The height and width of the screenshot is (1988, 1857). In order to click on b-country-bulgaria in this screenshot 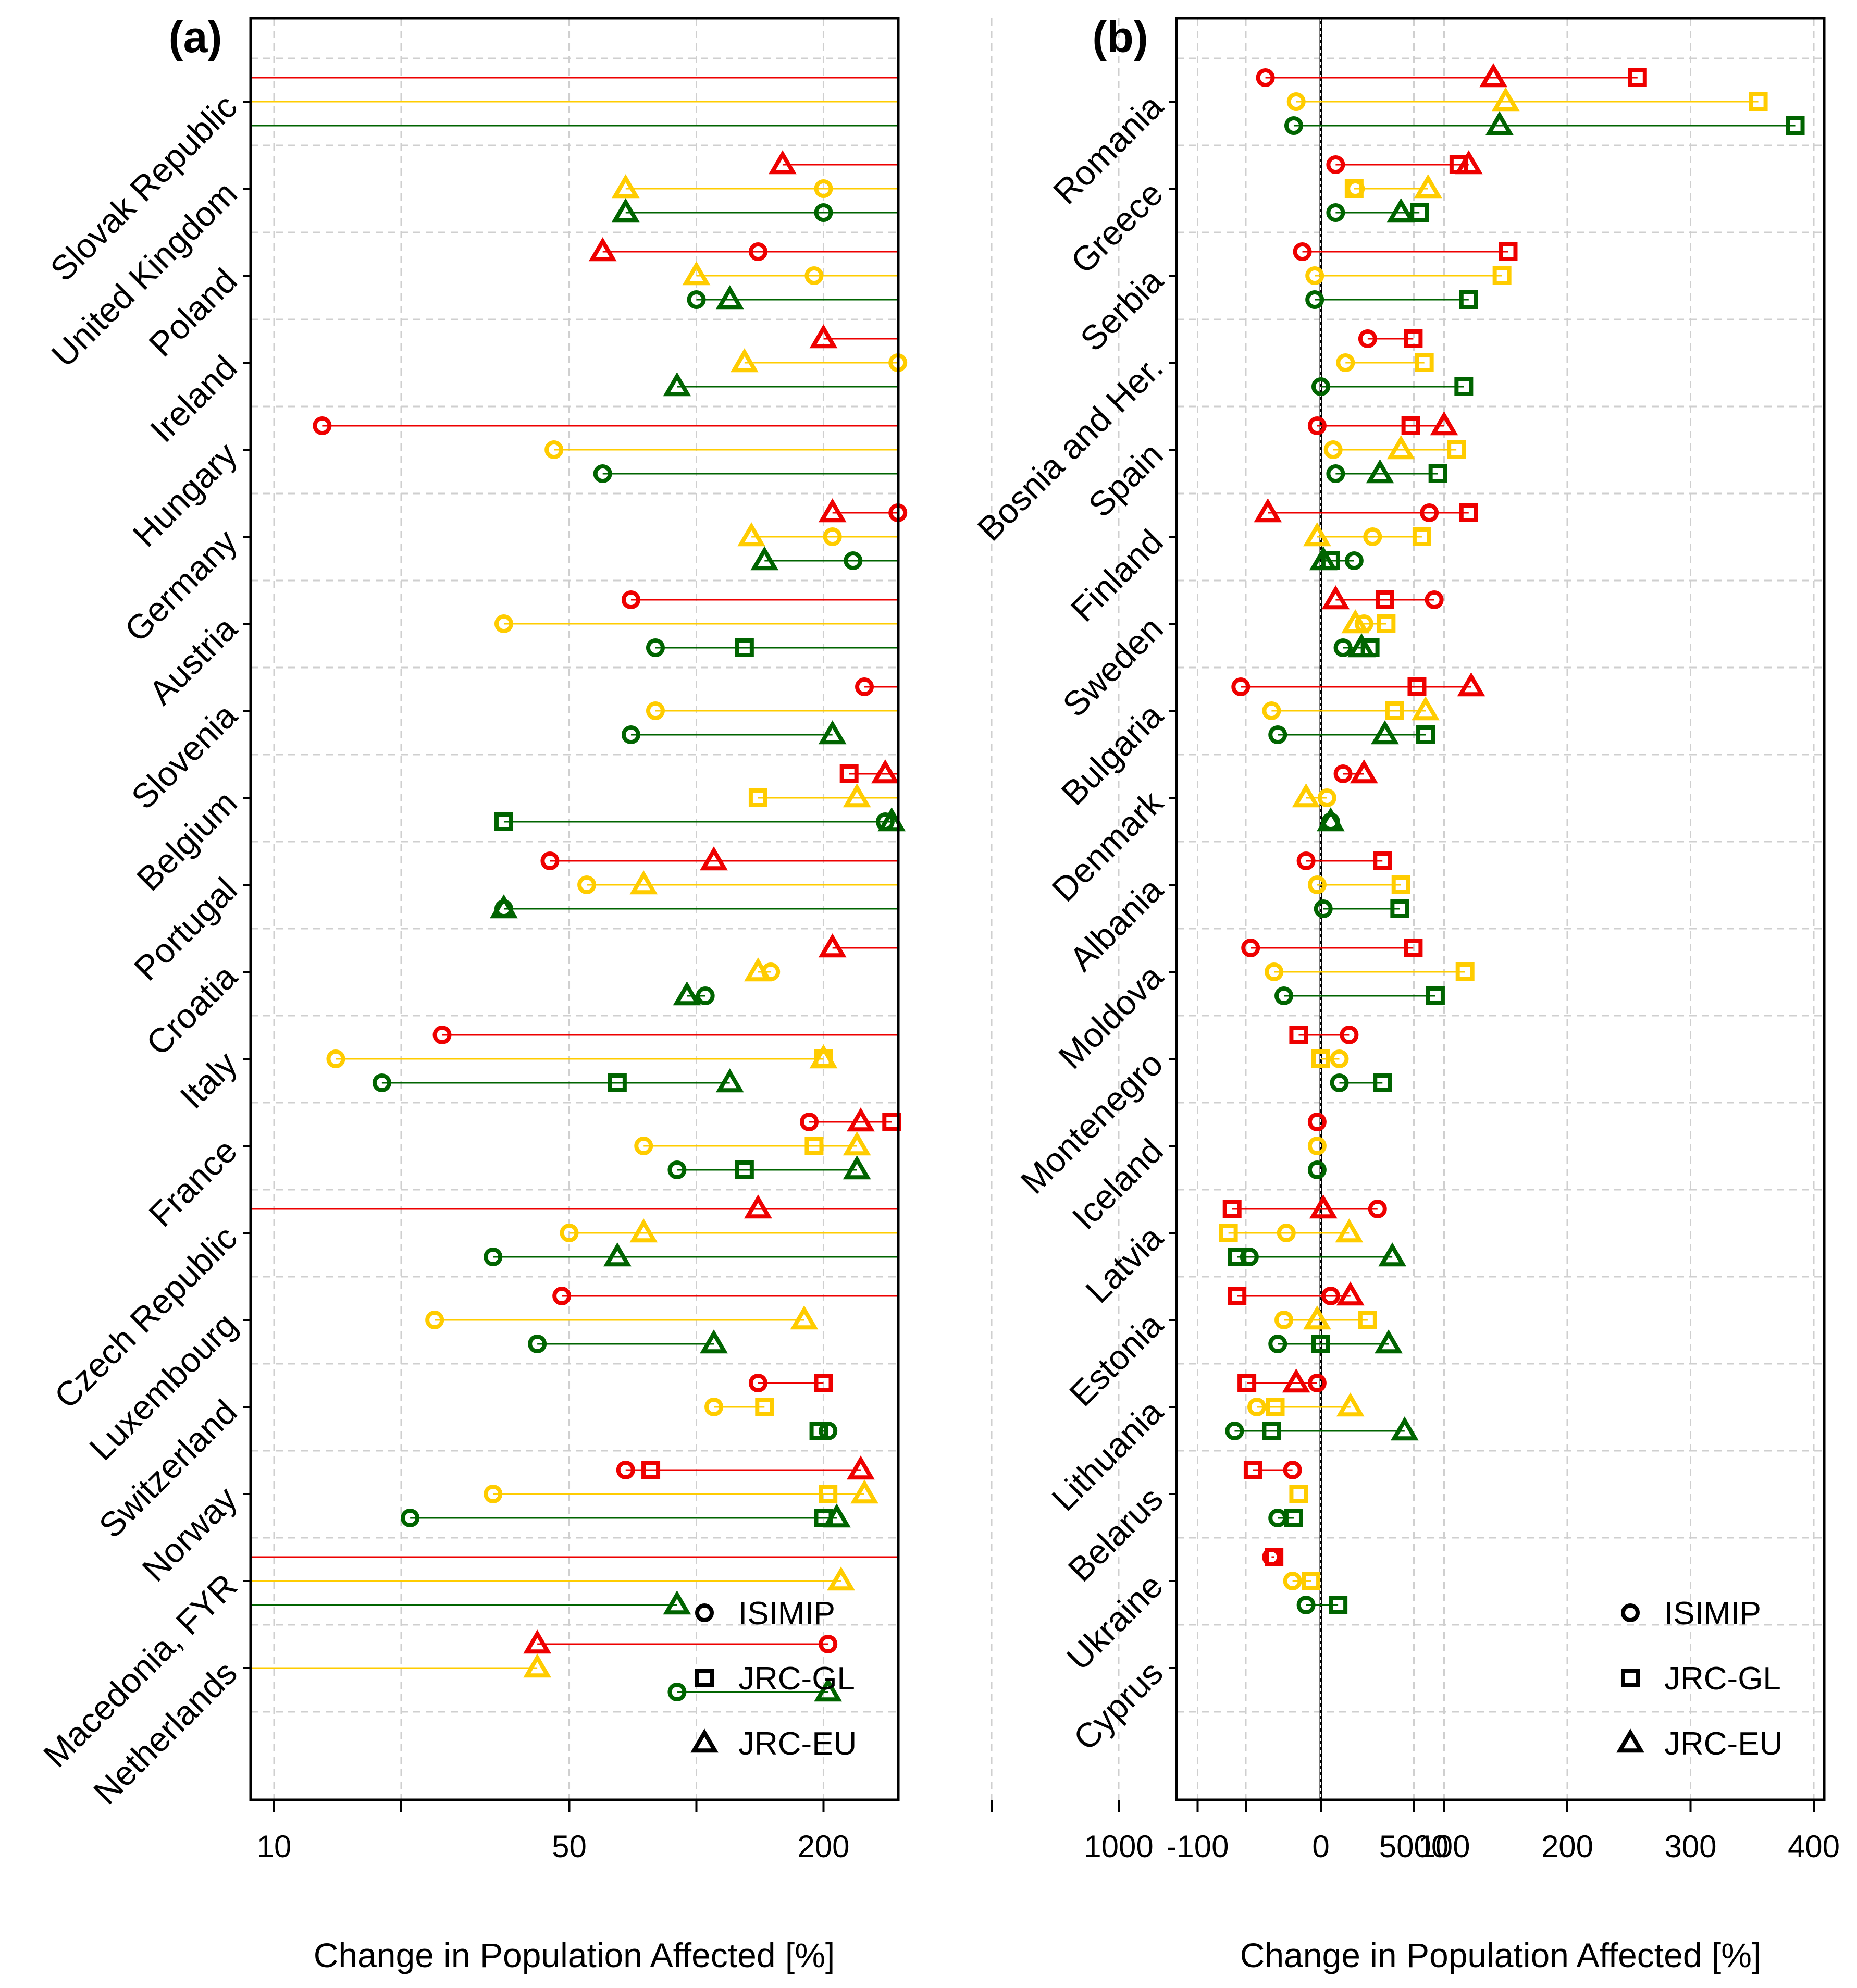, I will do `click(1358, 709)`.